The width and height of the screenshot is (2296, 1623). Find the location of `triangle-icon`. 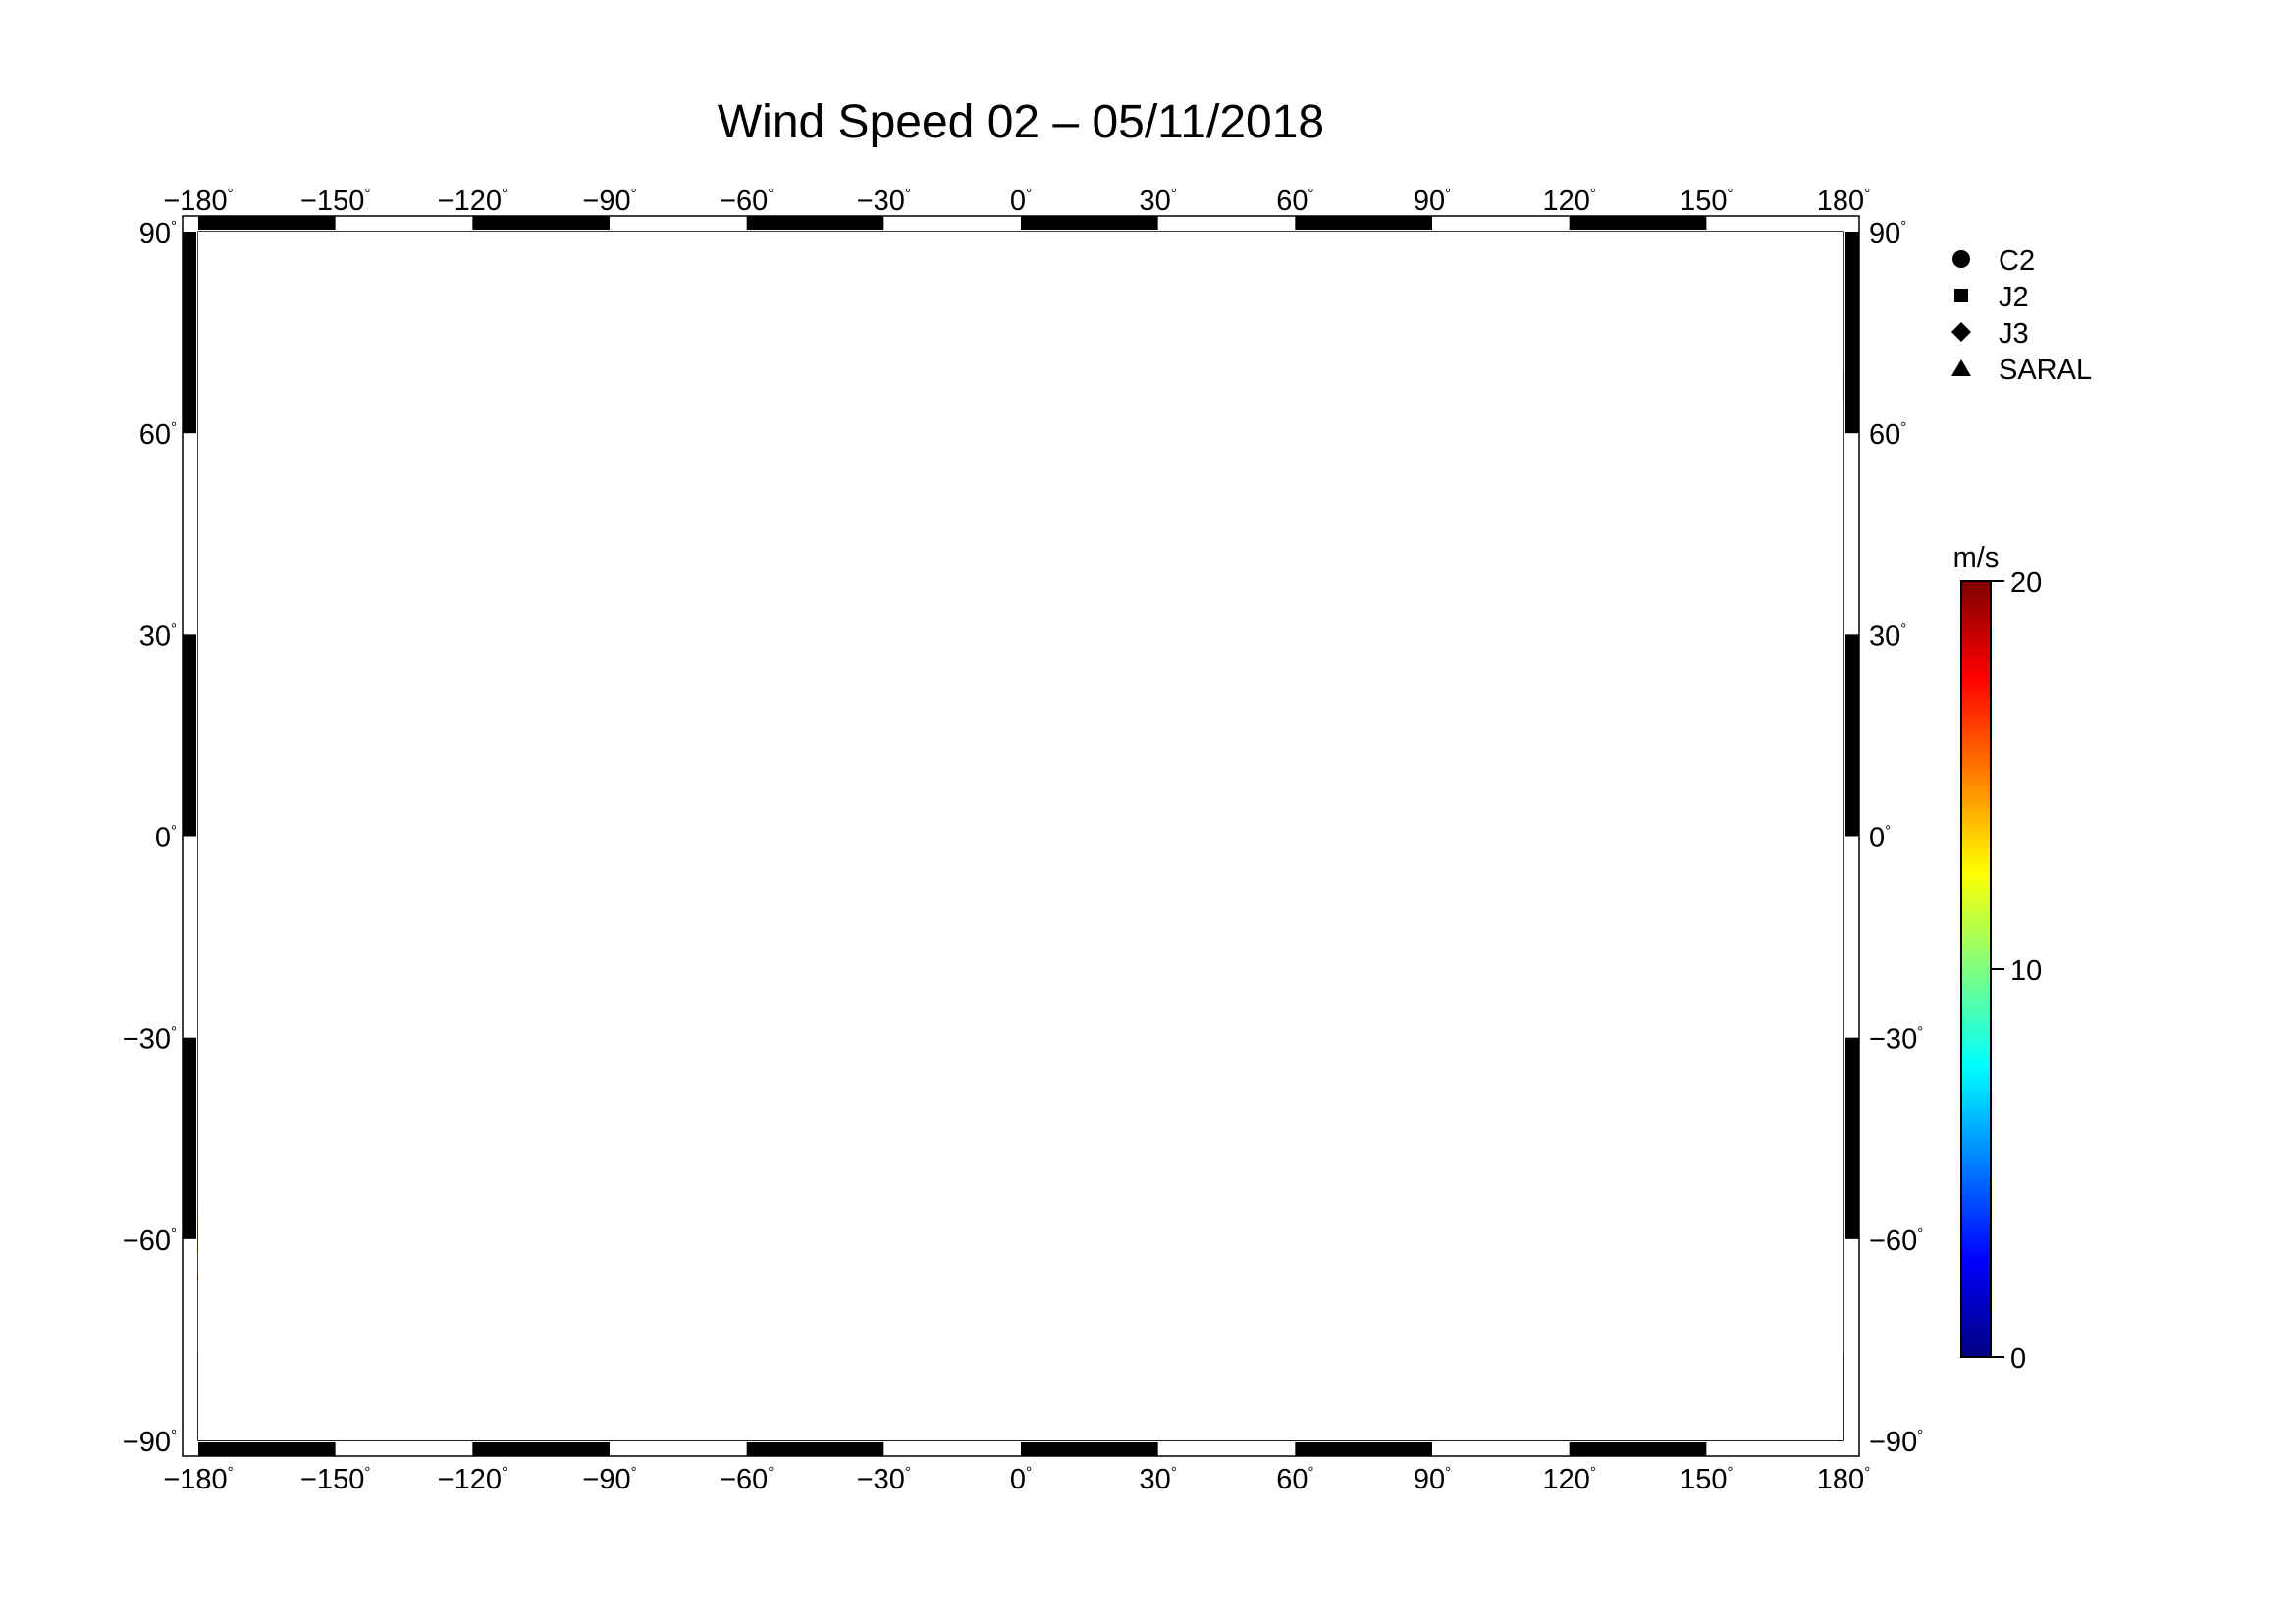

triangle-icon is located at coordinates (1961, 367).